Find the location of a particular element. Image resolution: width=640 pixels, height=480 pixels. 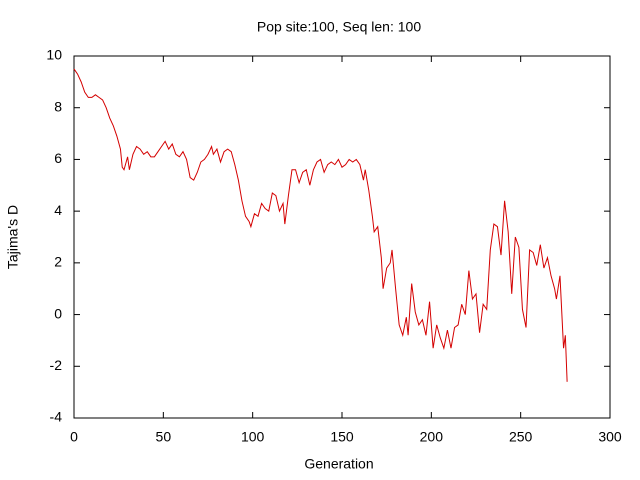

x-axis-label: Generation is located at coordinates (338, 464).